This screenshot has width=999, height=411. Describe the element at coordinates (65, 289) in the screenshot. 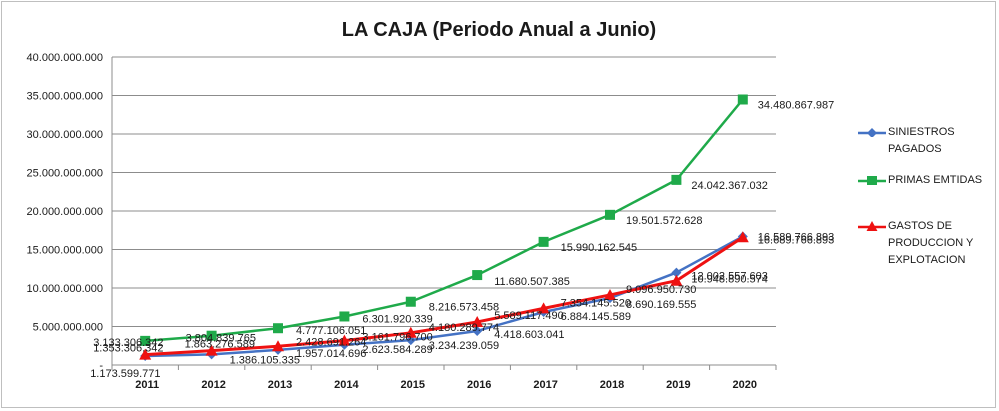

I see `y-tick-label: 10.000.000.000` at that location.